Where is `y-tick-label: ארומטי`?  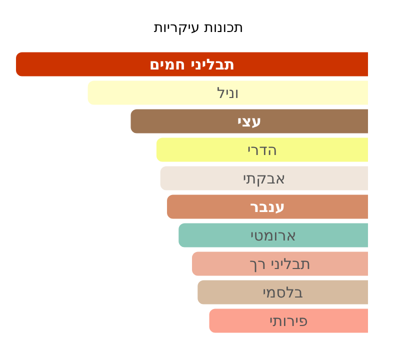 y-tick-label: ארומטי is located at coordinates (273, 235).